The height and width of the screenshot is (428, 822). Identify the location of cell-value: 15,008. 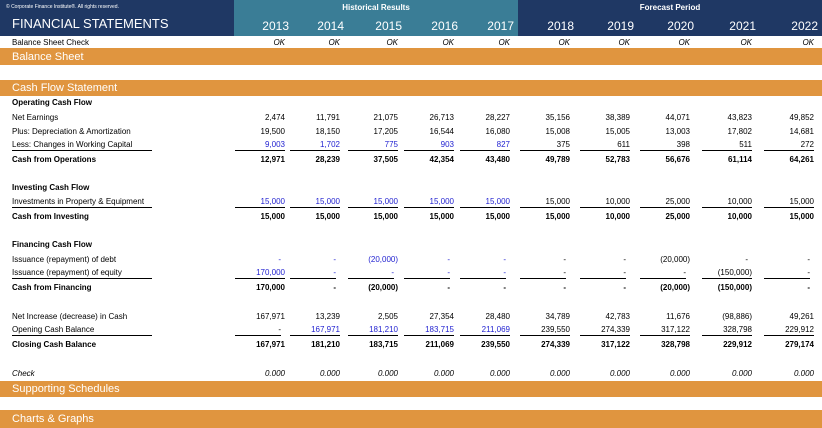
(557, 131).